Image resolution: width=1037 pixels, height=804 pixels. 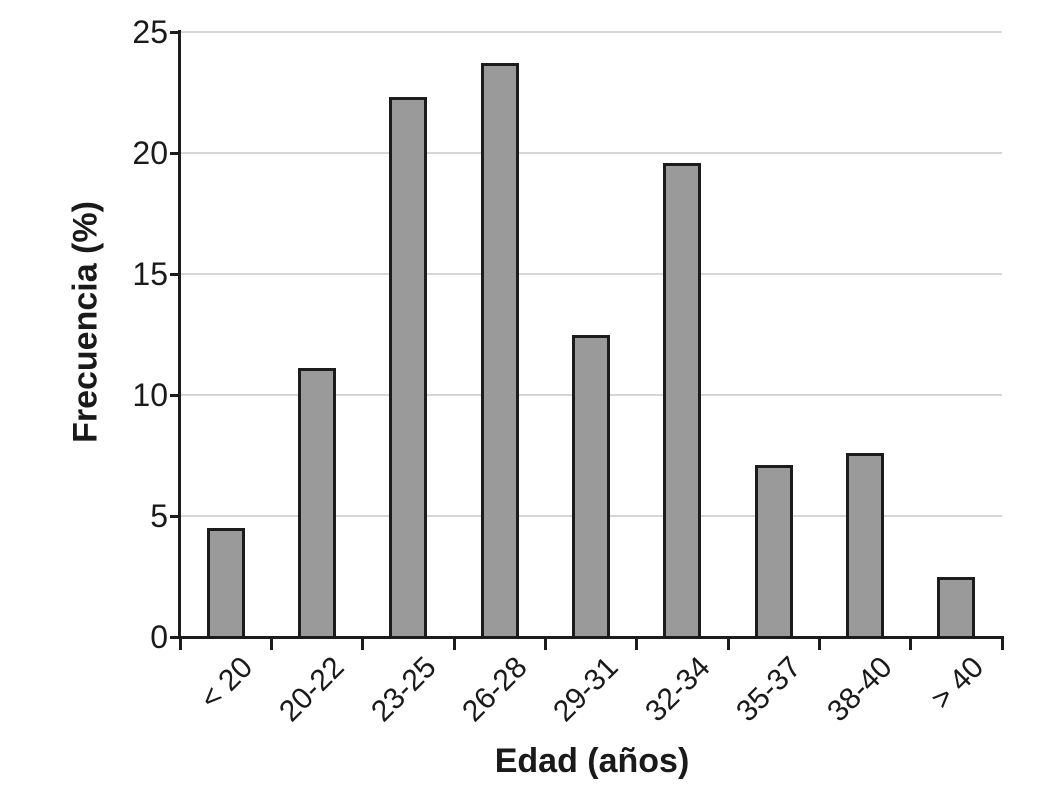 I want to click on x-tick-label-23-25: 23-25, so click(x=403, y=689).